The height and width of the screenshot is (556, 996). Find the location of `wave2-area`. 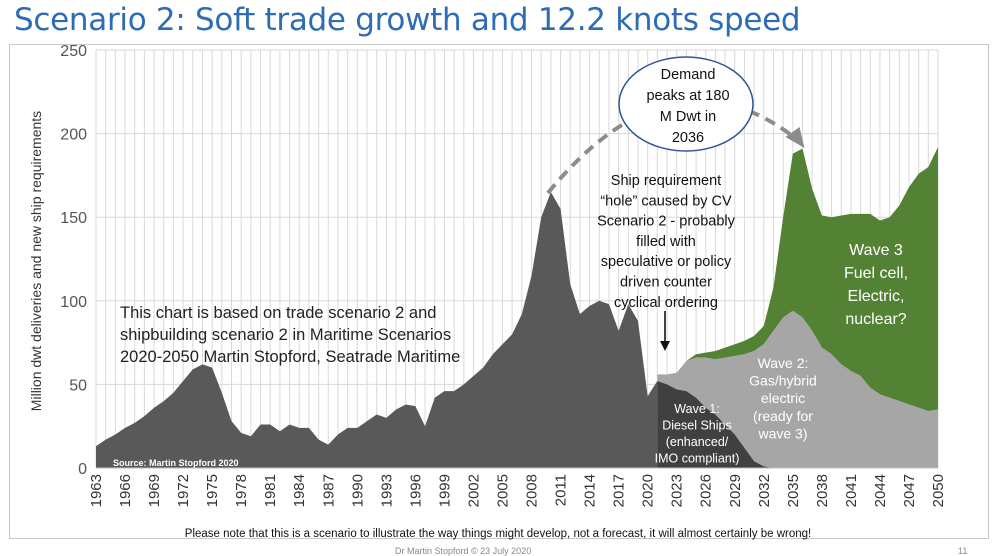

wave2-area is located at coordinates (797, 389).